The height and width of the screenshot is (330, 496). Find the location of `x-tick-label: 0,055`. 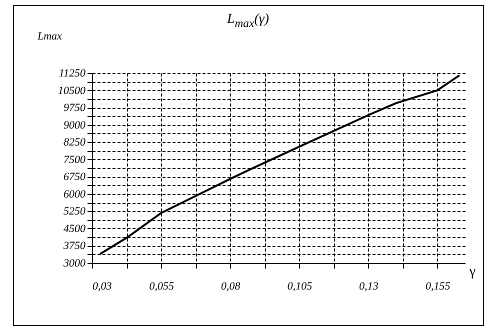

x-tick-label: 0,055 is located at coordinates (161, 286).